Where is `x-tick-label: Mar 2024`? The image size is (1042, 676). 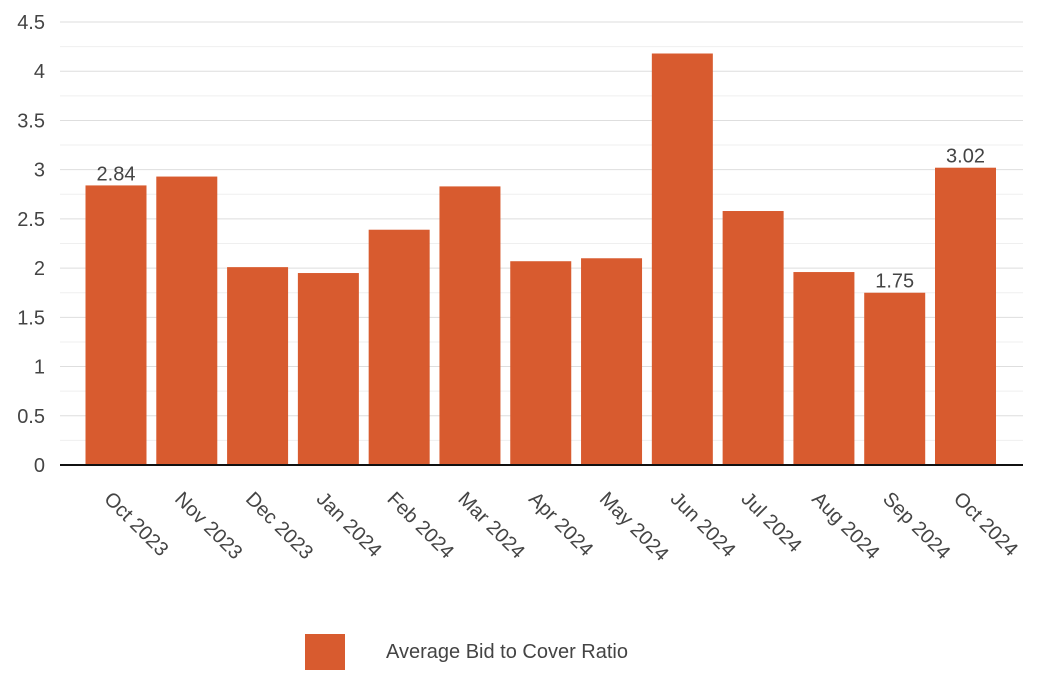
x-tick-label: Mar 2024 is located at coordinates (490, 525).